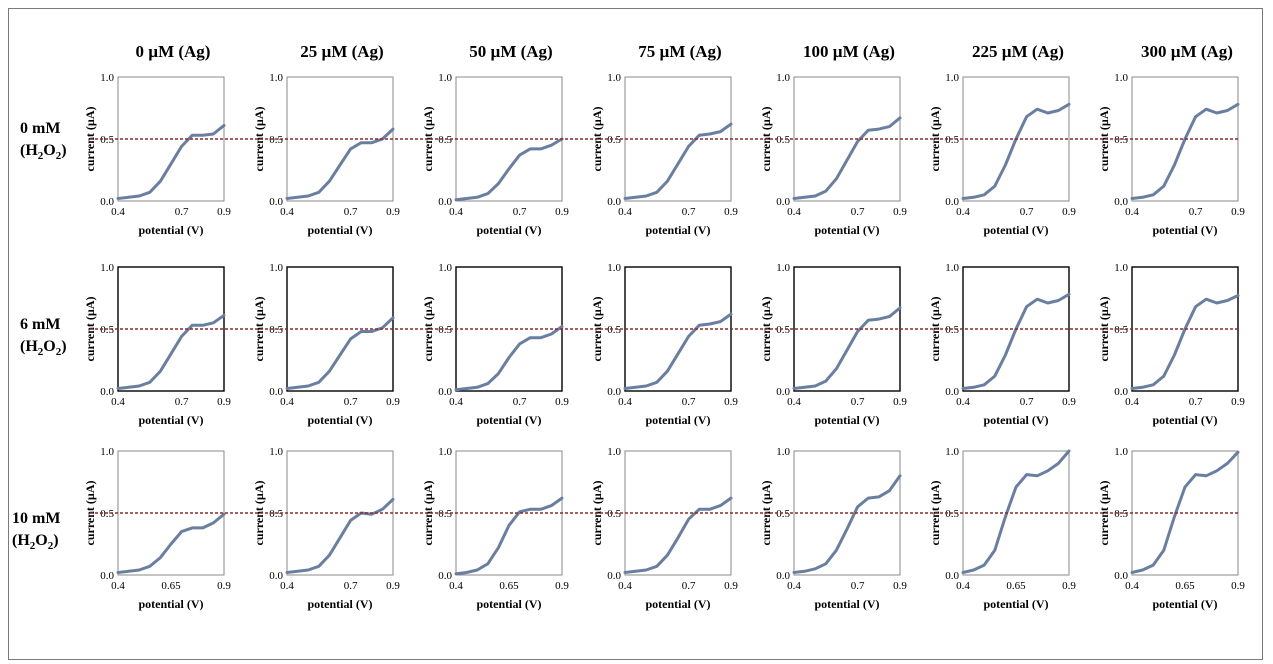  What do you see at coordinates (511, 51) in the screenshot?
I see `column-title: 50 µM (Ag)` at bounding box center [511, 51].